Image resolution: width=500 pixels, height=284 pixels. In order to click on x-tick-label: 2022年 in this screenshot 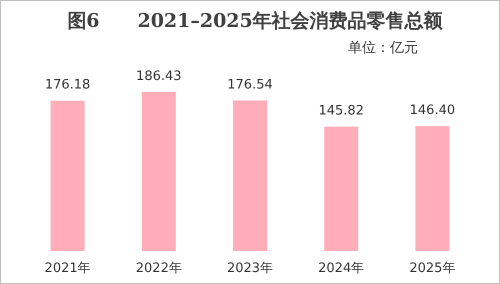, I will do `click(159, 268)`.